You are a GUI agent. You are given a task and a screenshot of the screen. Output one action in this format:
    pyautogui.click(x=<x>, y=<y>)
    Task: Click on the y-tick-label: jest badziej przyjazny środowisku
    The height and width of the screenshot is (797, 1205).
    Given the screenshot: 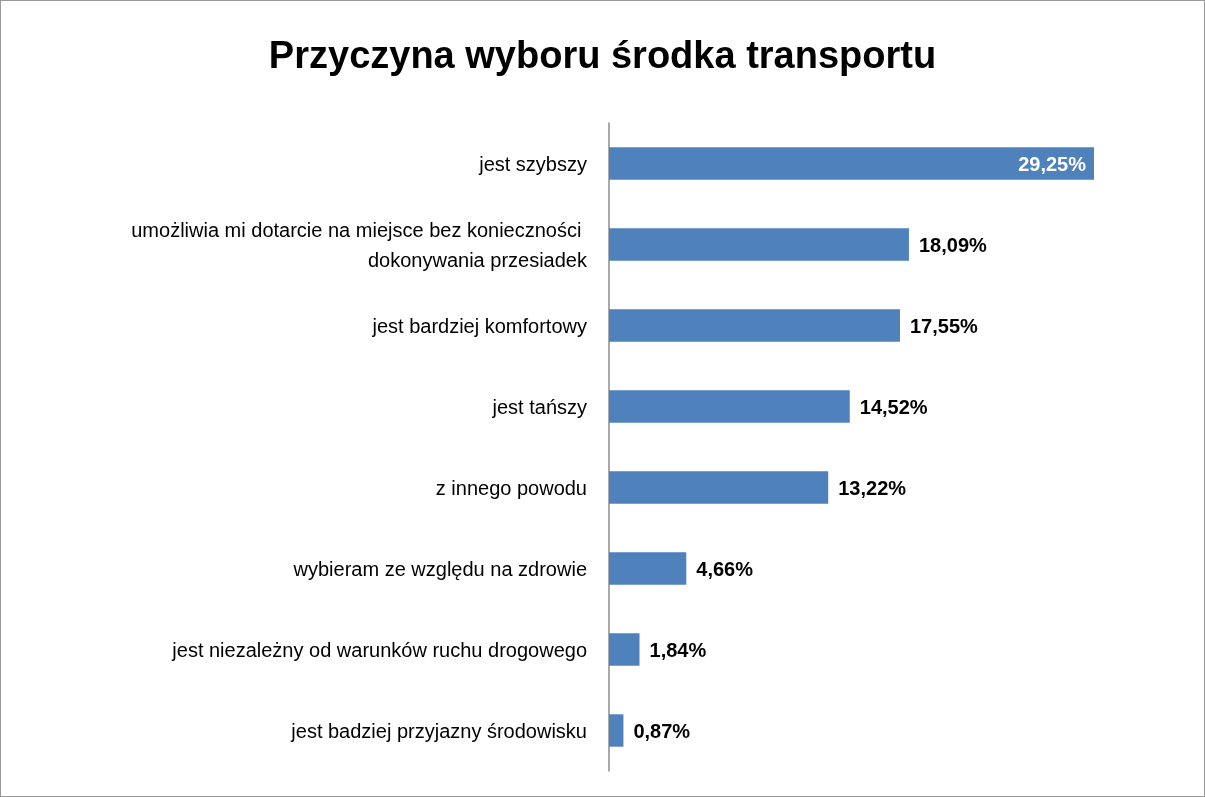 What is the action you would take?
    pyautogui.click(x=438, y=730)
    